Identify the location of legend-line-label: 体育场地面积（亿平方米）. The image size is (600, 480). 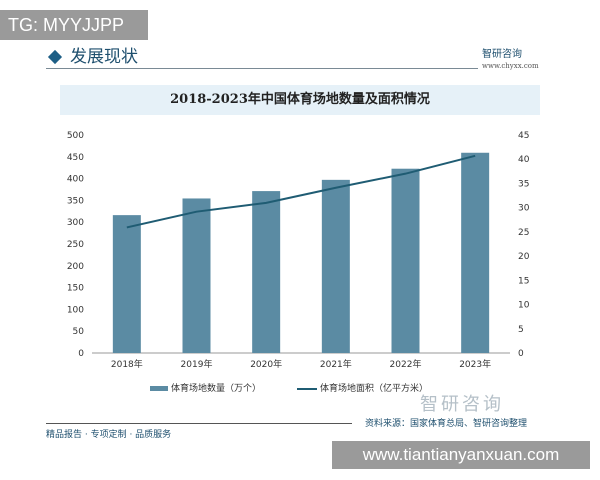
(374, 389).